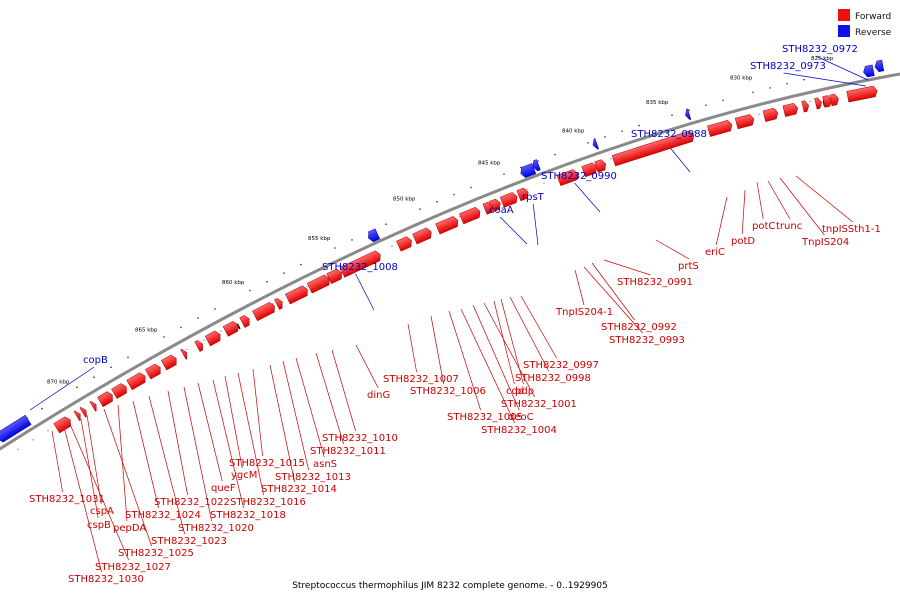  I want to click on gene-label-pdp: pdp, so click(524, 391).